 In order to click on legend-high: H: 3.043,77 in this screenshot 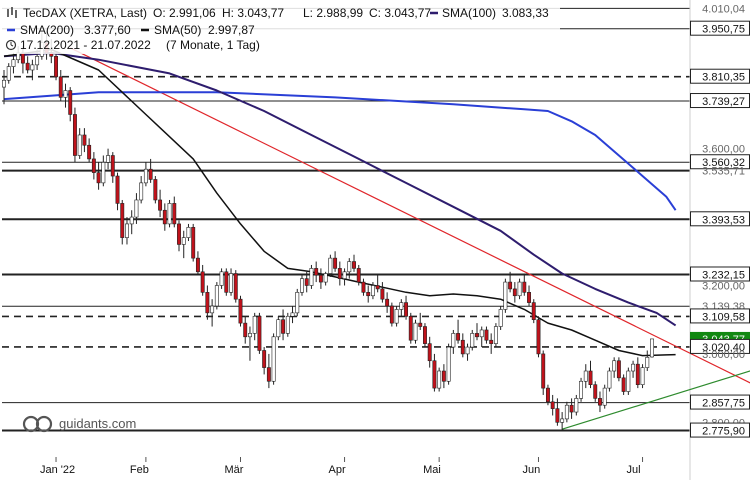, I will do `click(253, 13)`.